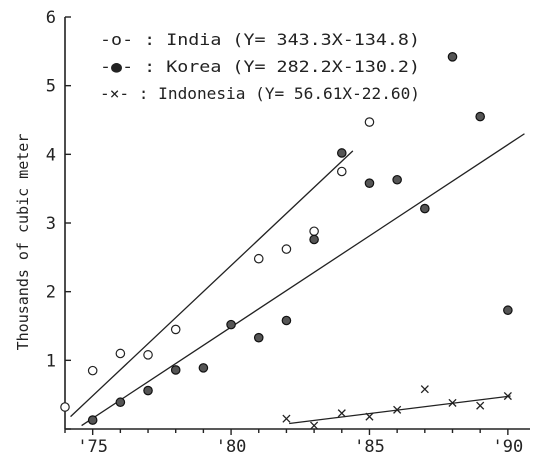 The height and width of the screenshot is (458, 541). I want to click on x-tick-label: '75, so click(92, 447).